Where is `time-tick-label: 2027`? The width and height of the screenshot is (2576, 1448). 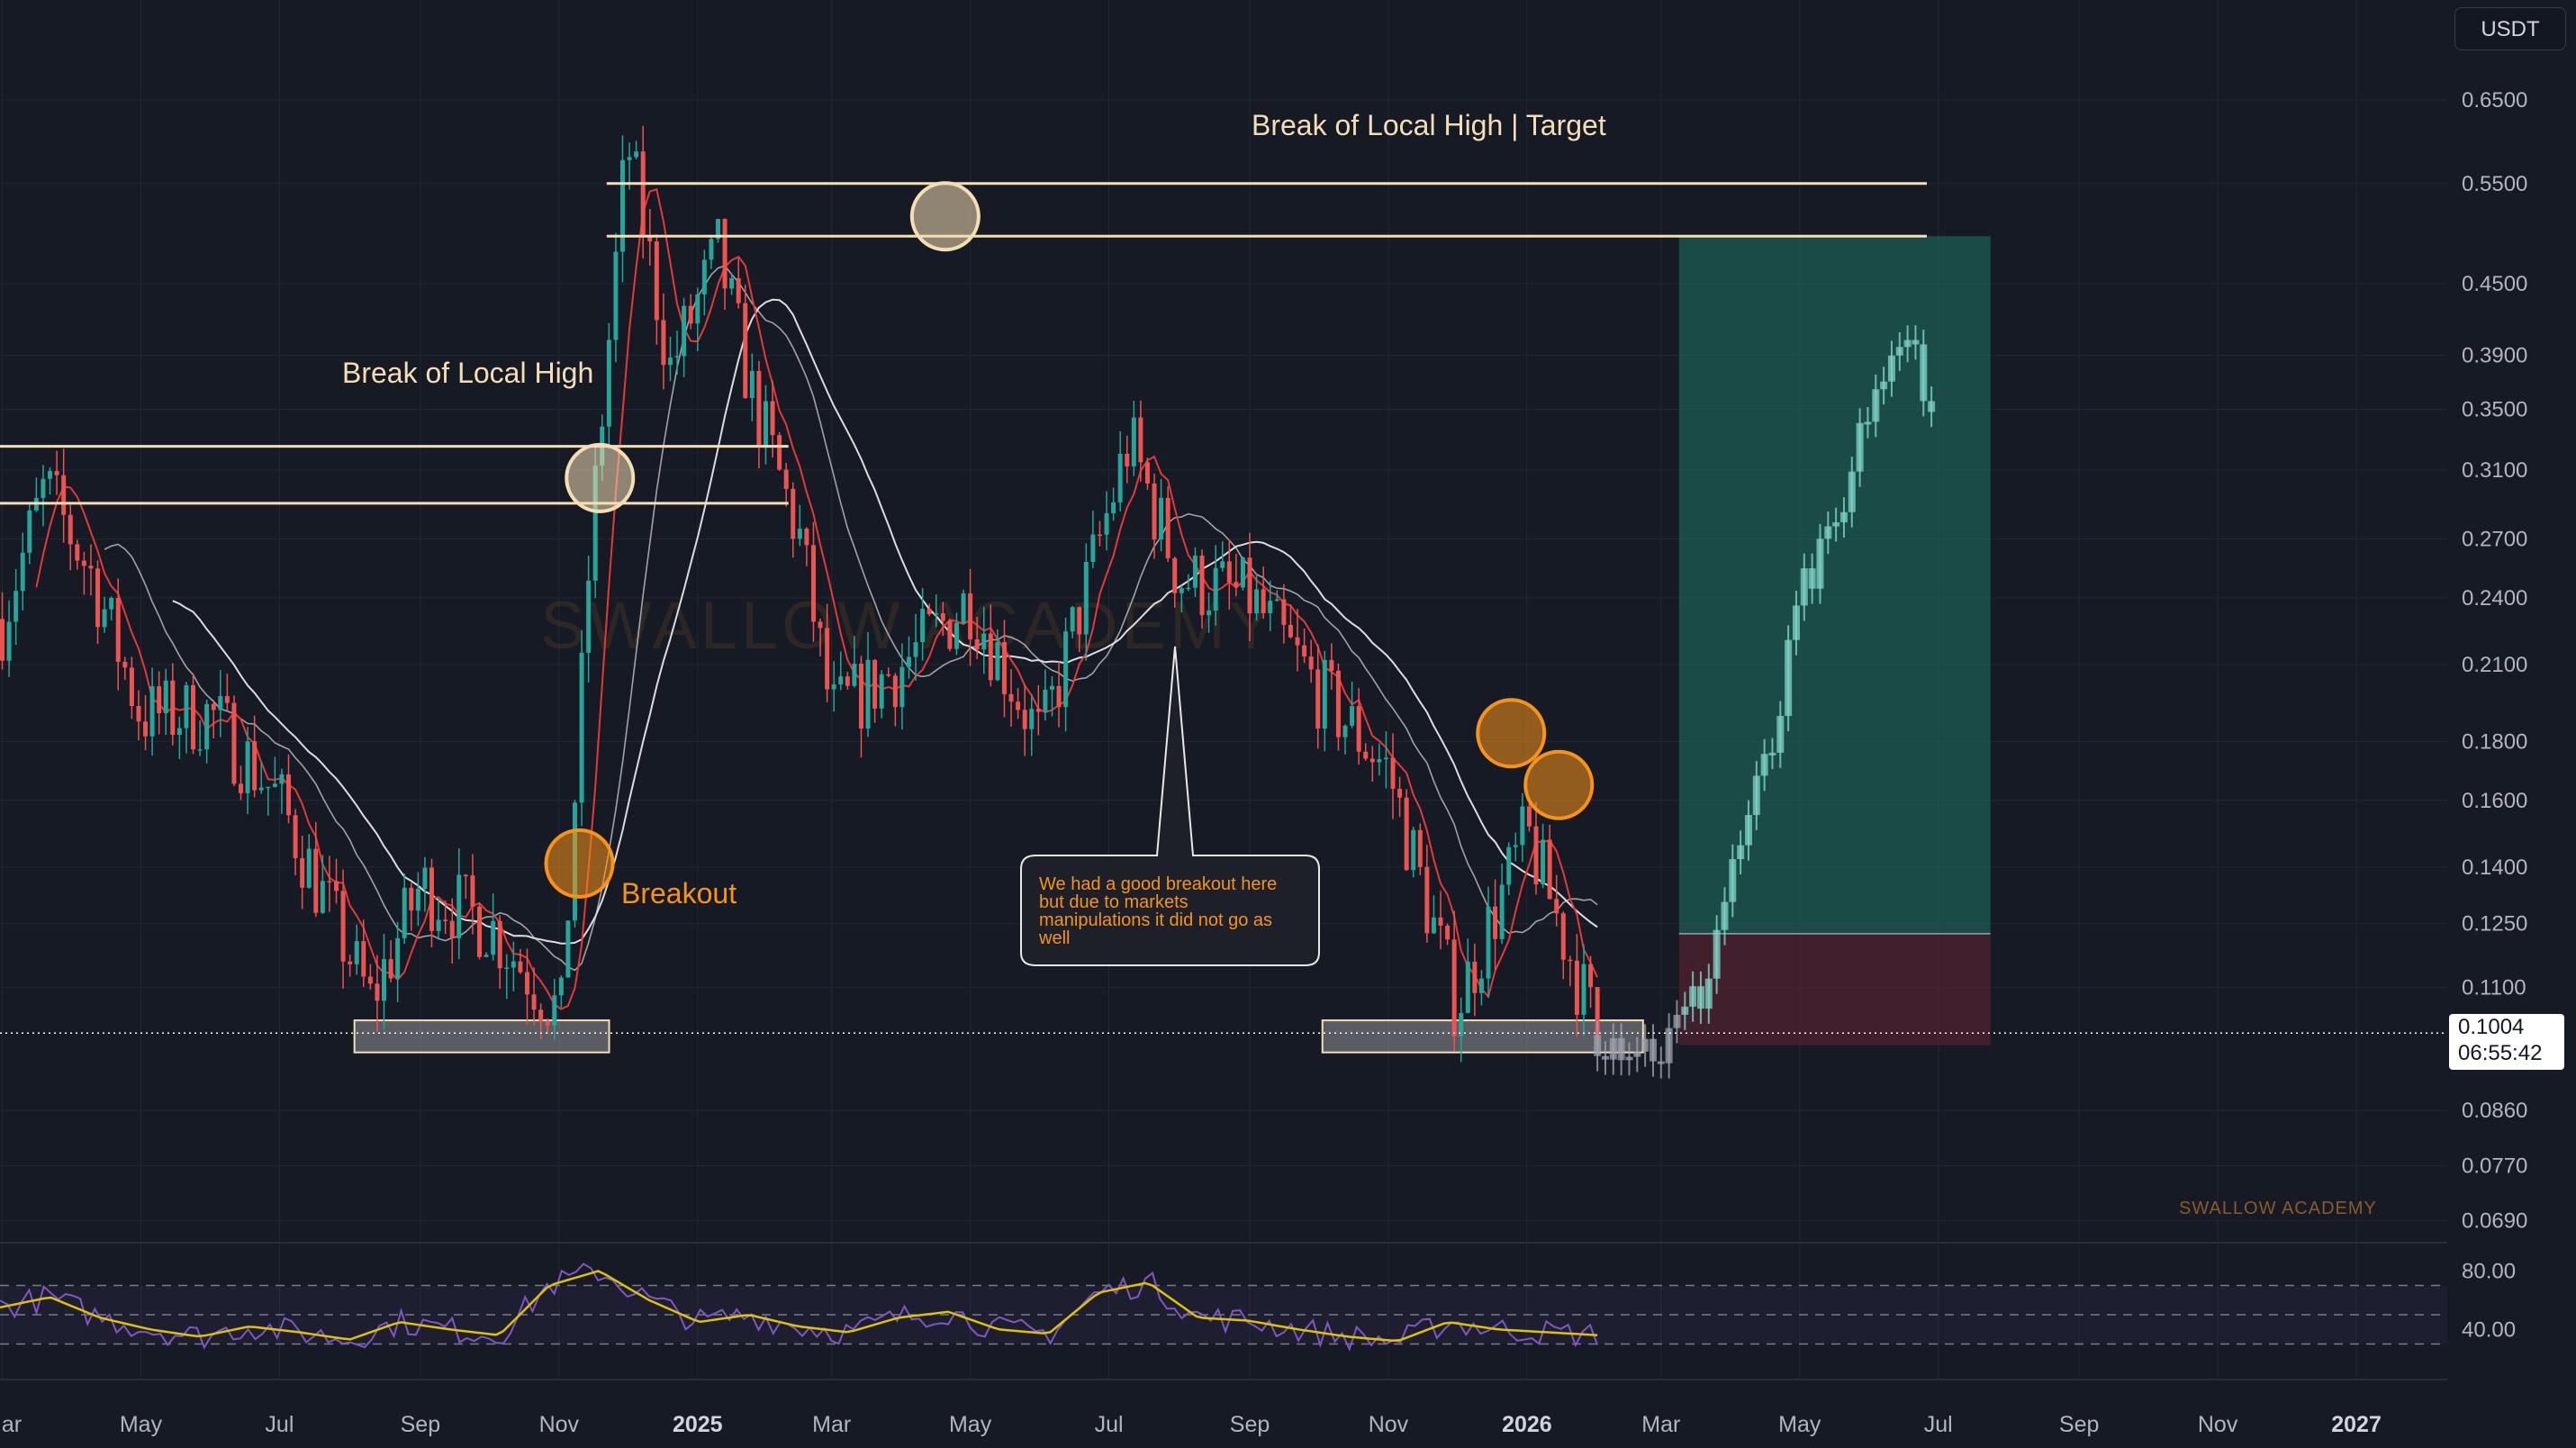 time-tick-label: 2027 is located at coordinates (2356, 1424).